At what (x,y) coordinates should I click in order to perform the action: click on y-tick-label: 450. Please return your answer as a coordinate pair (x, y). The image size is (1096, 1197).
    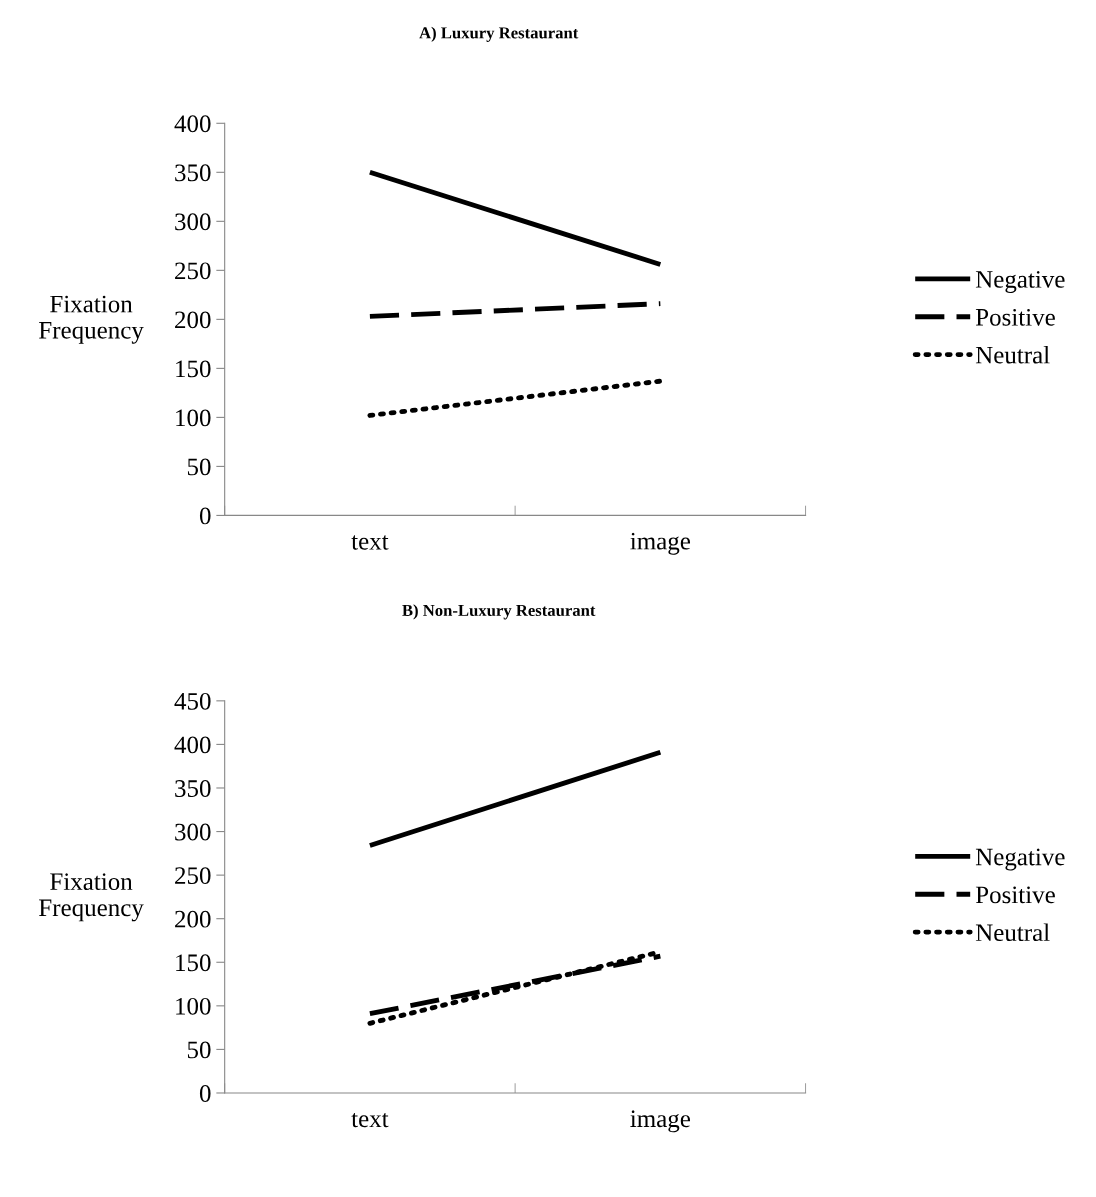
    Looking at the image, I should click on (192, 701).